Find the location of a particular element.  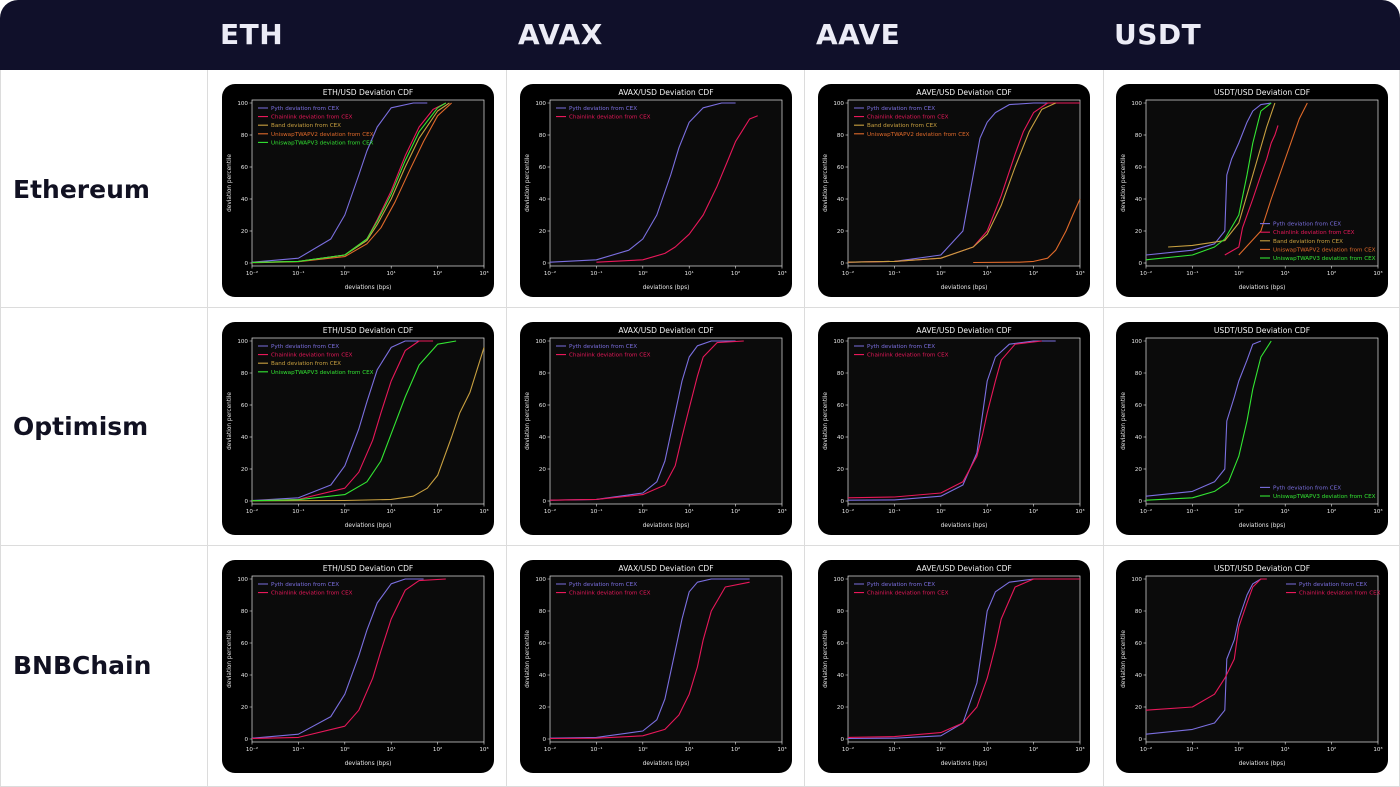

row-header-optimism: Optimism is located at coordinates (81, 426).